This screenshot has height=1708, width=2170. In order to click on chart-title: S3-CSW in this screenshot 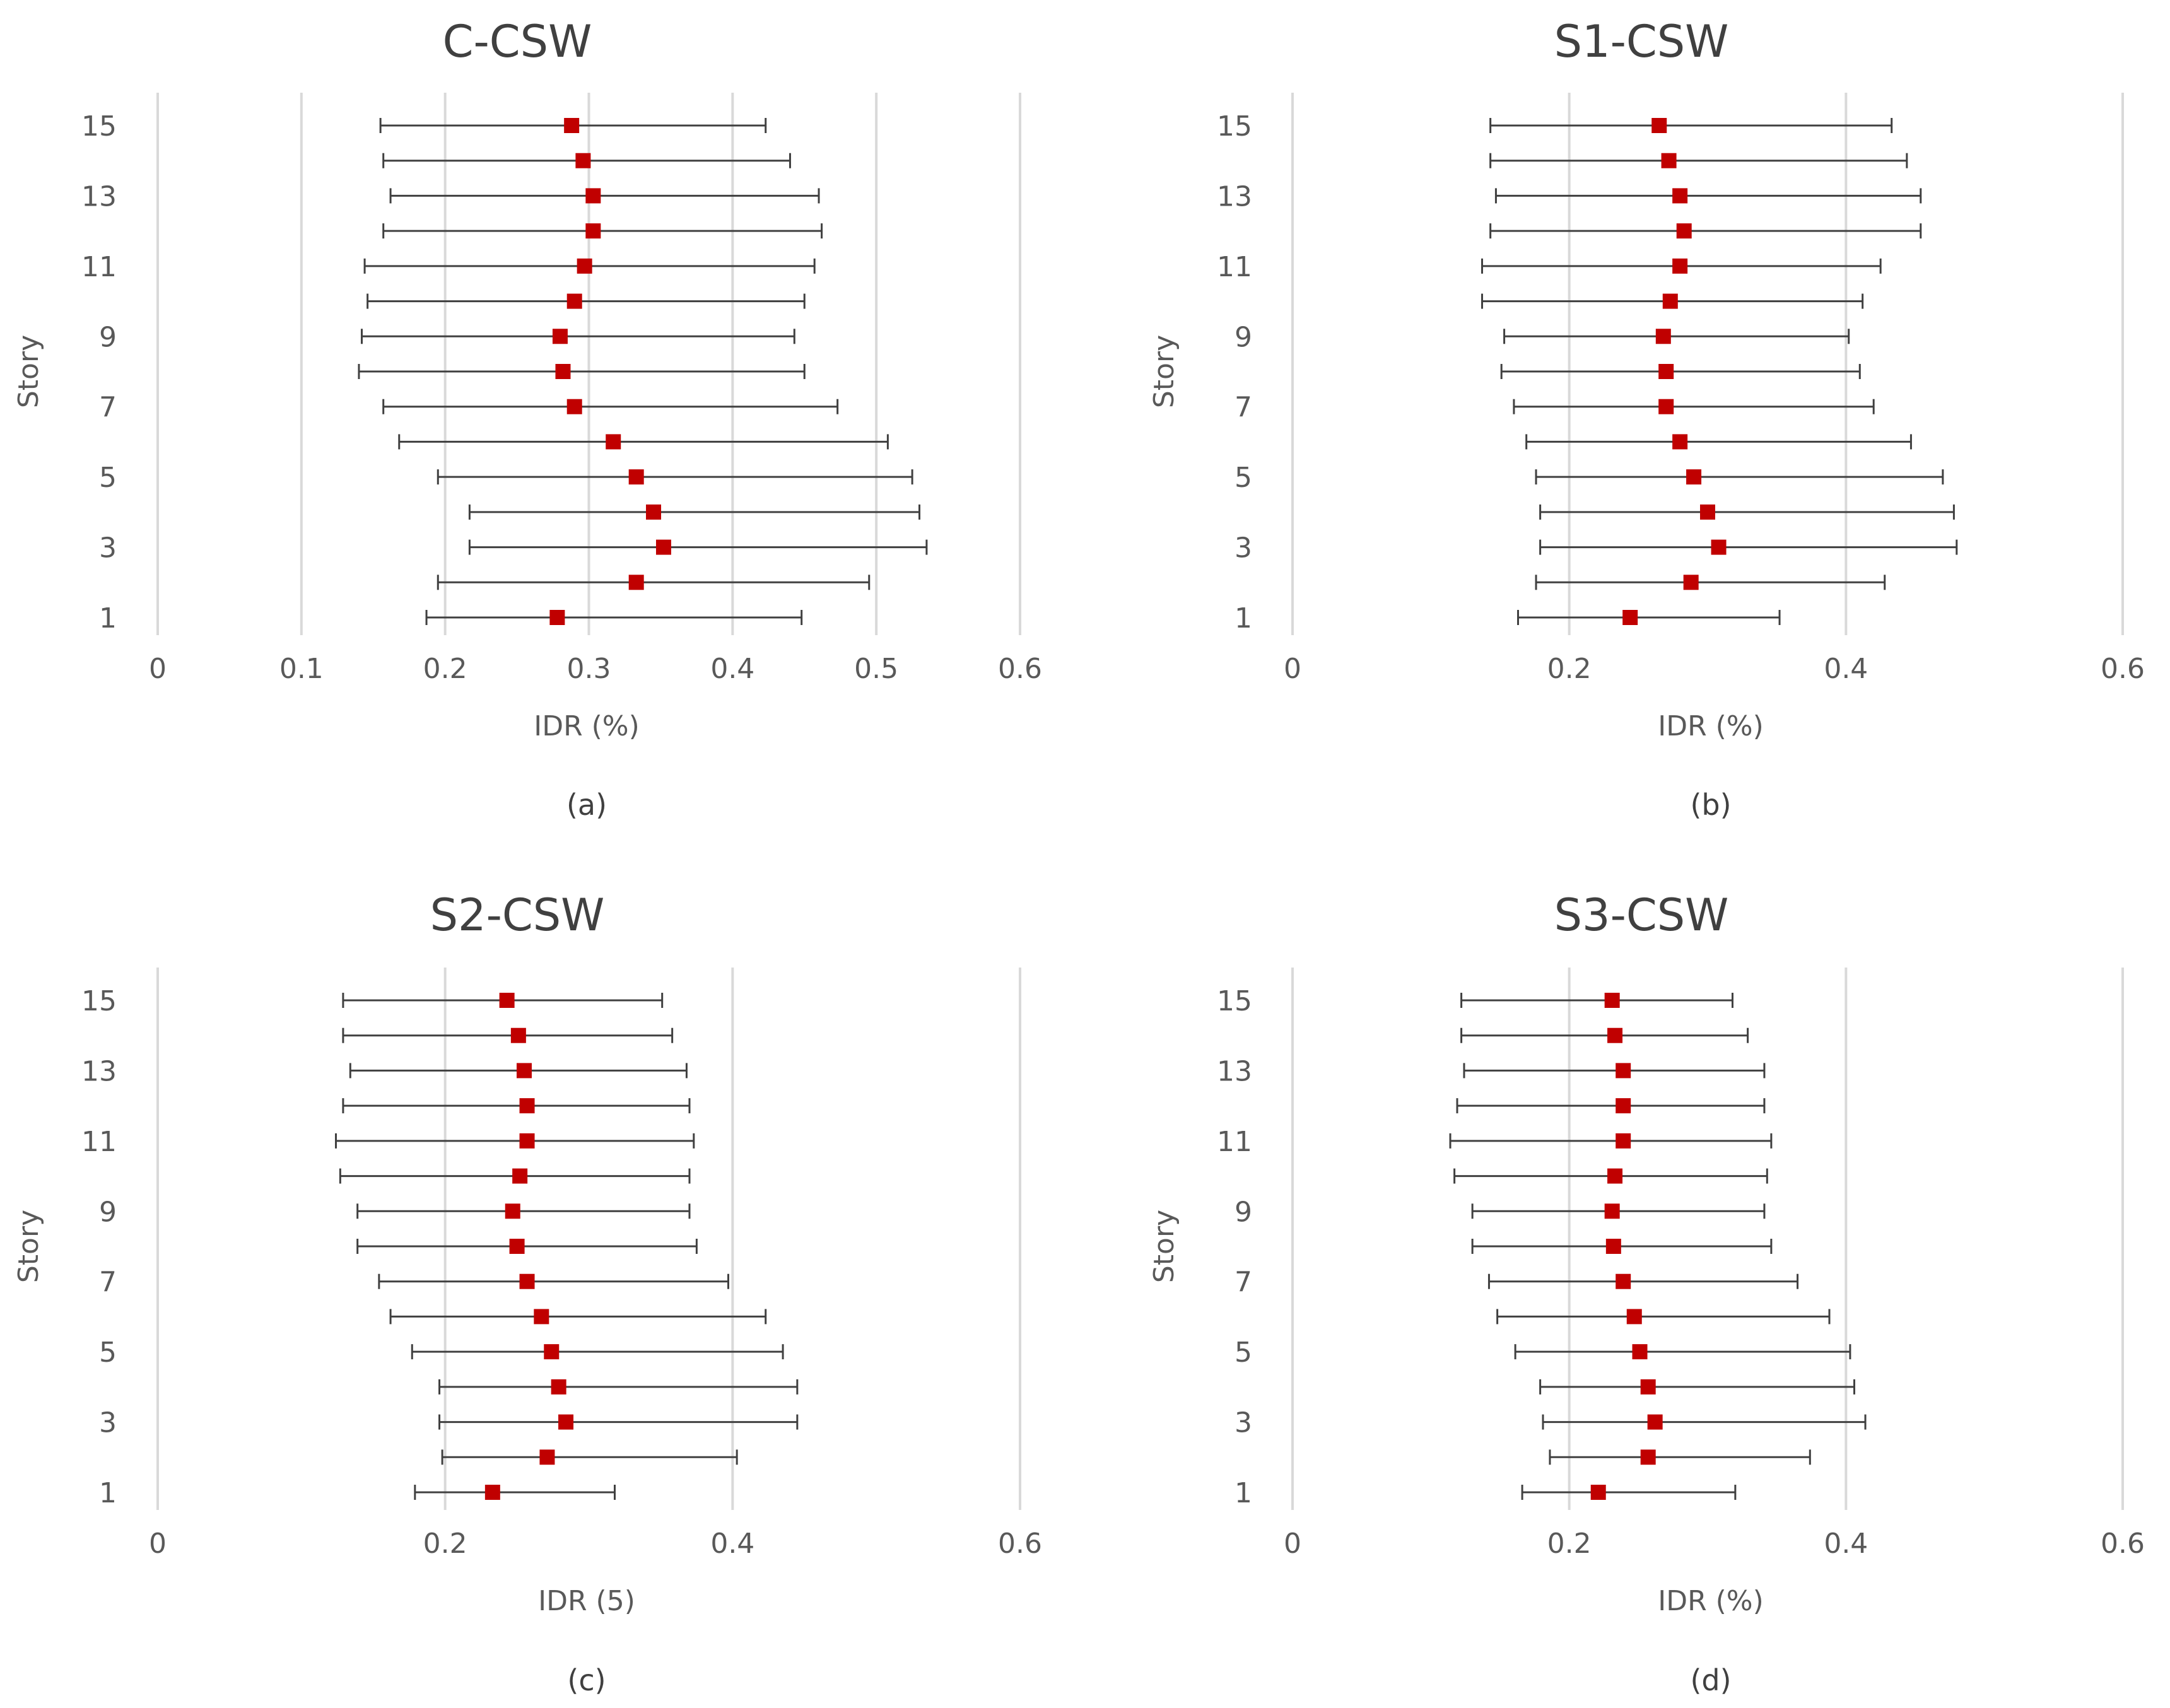, I will do `click(1641, 915)`.